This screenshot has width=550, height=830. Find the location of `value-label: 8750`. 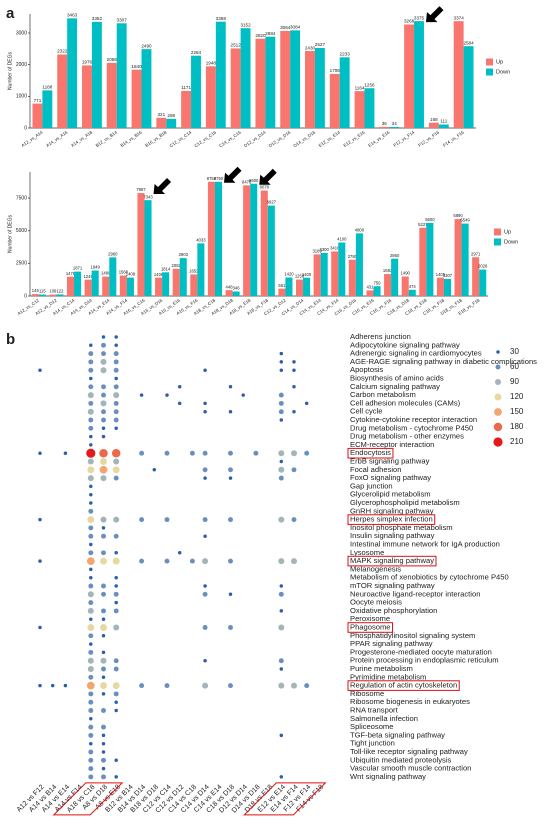

value-label: 8750 is located at coordinates (219, 178).